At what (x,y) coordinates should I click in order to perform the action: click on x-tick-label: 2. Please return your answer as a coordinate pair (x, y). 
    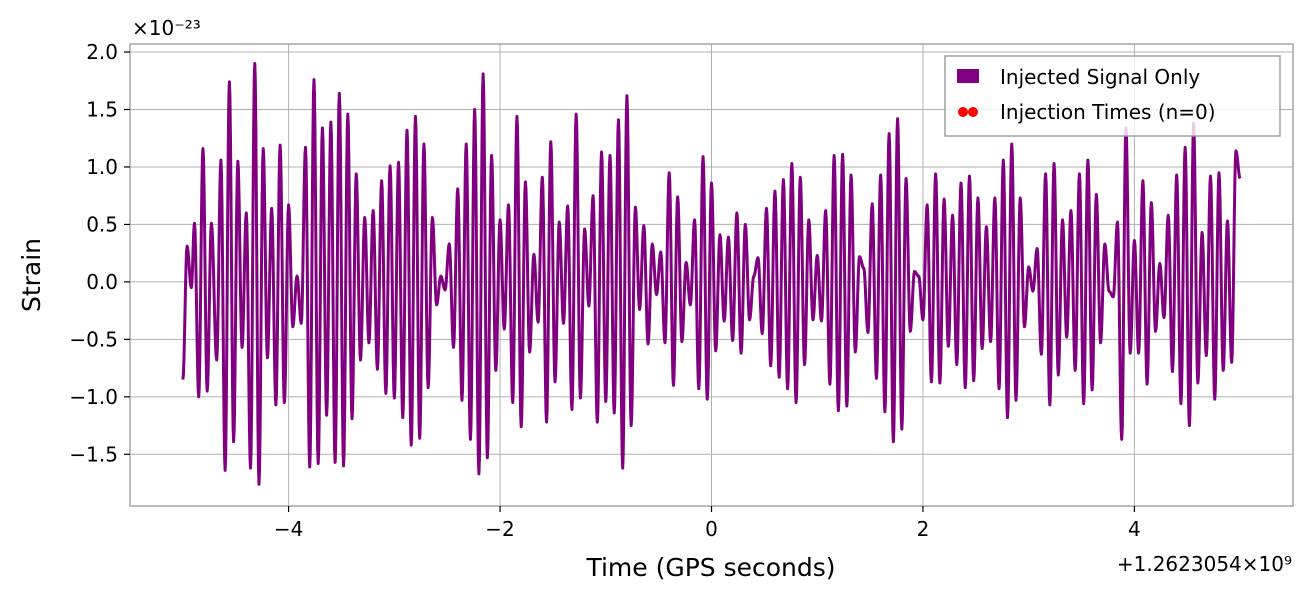
    Looking at the image, I should click on (923, 529).